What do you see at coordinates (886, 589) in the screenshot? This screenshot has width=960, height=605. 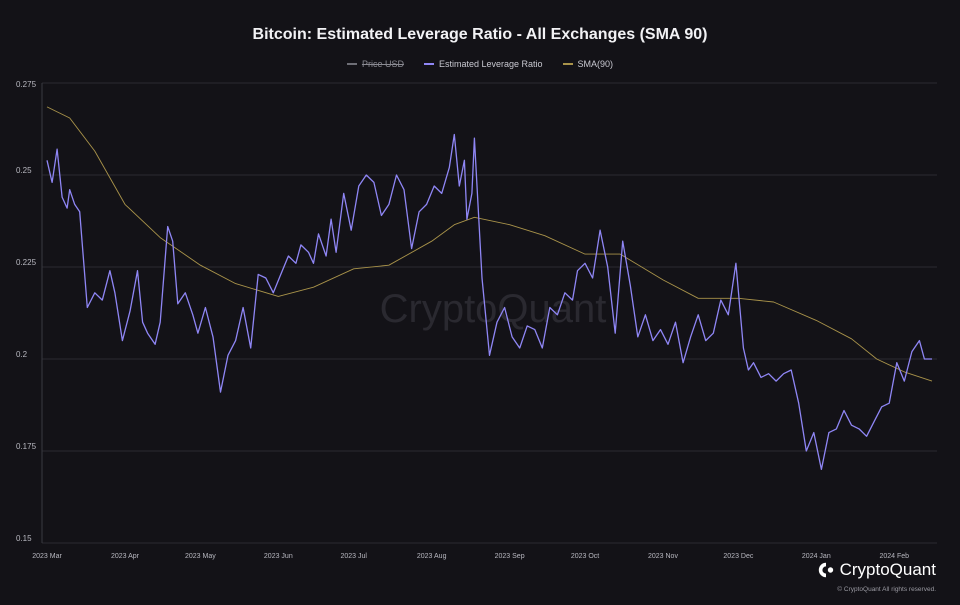 I see `copyright-text: © CryptoQuant All rights reserved.` at bounding box center [886, 589].